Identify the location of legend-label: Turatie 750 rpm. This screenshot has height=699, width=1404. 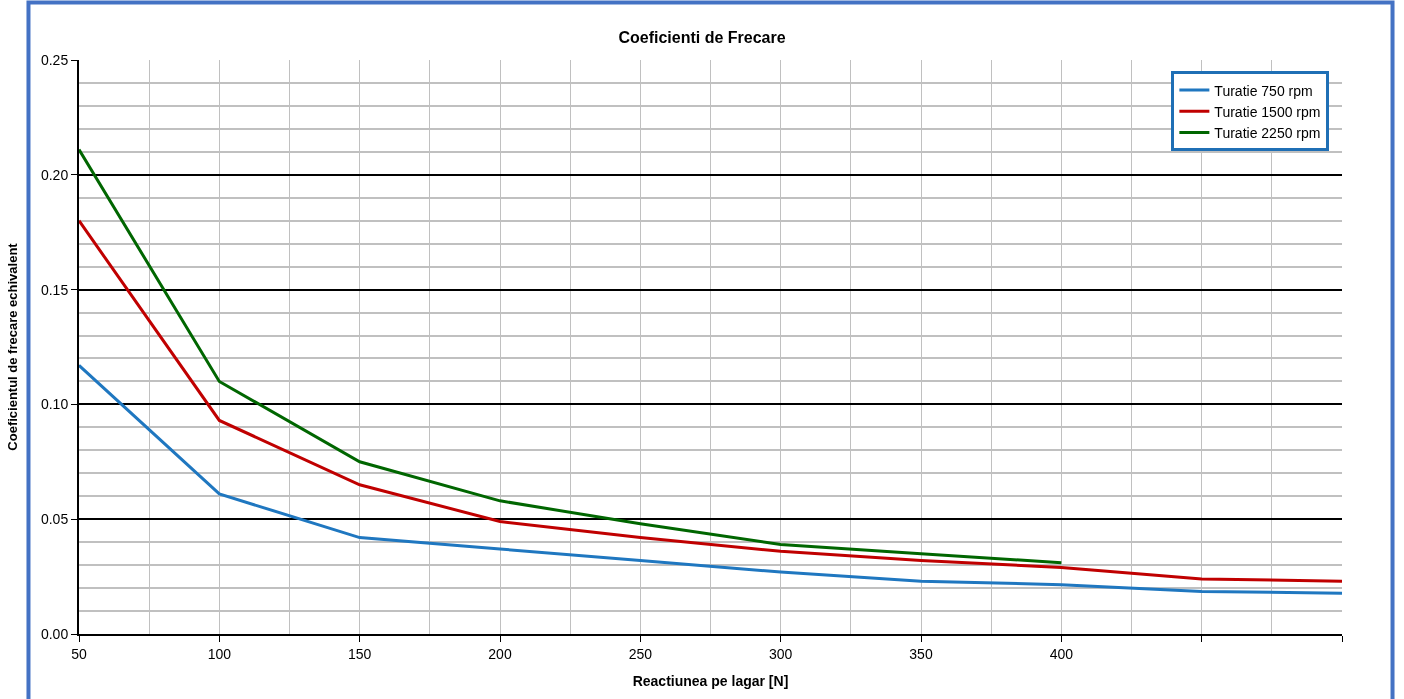
(1263, 90).